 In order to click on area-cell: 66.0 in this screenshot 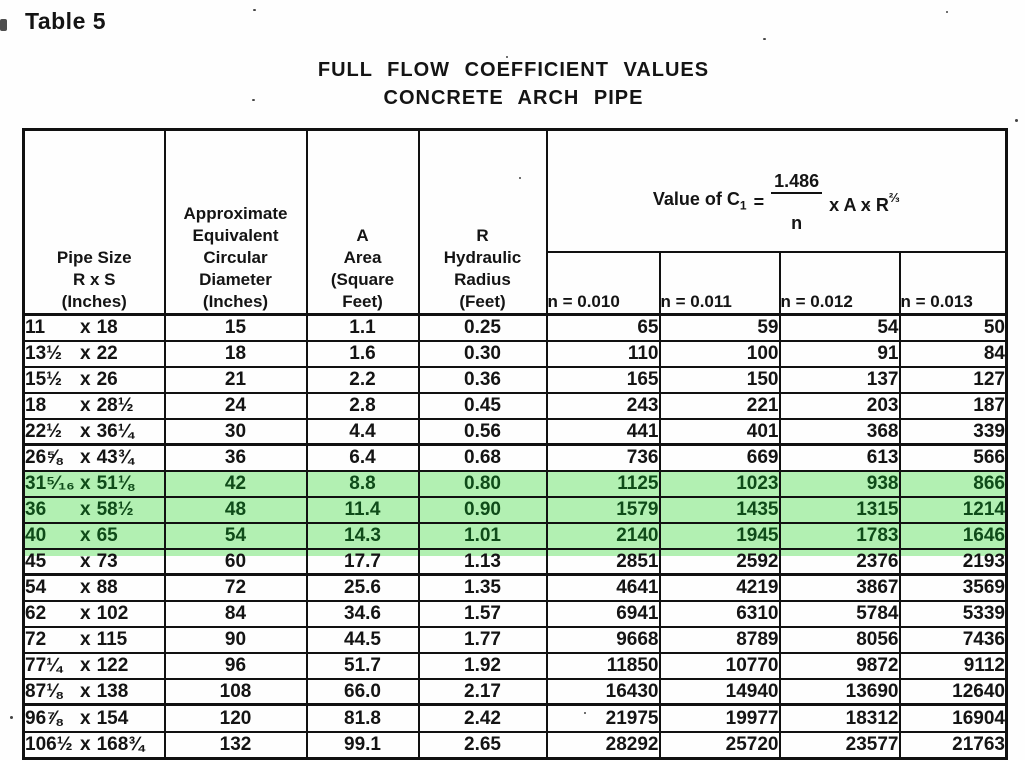, I will do `click(362, 691)`.